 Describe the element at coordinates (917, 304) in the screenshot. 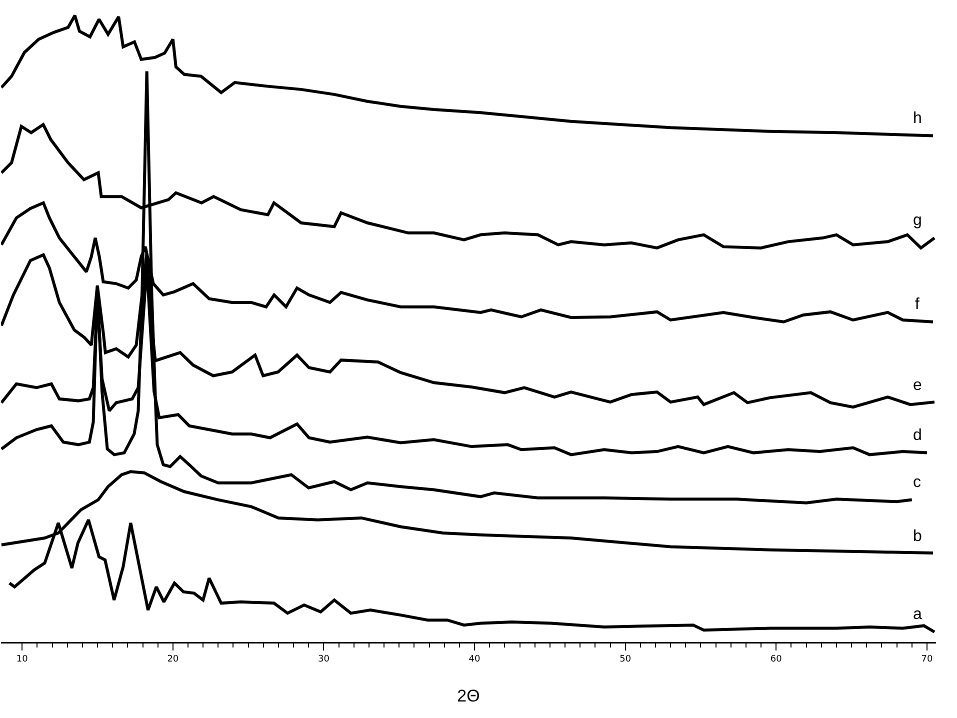

I see `series-label: f` at that location.